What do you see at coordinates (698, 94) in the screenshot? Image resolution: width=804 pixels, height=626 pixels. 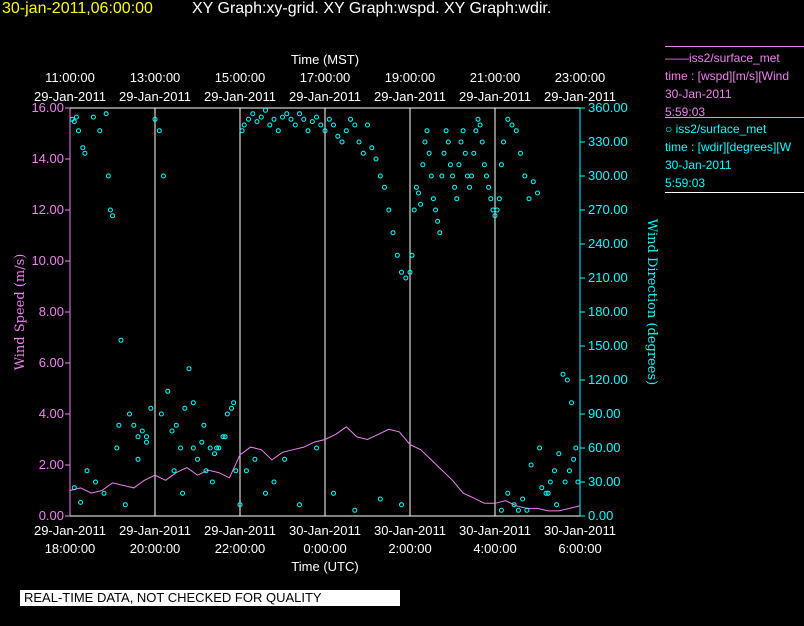 I see `legend-wspd-line2: 30-Jan-2011` at bounding box center [698, 94].